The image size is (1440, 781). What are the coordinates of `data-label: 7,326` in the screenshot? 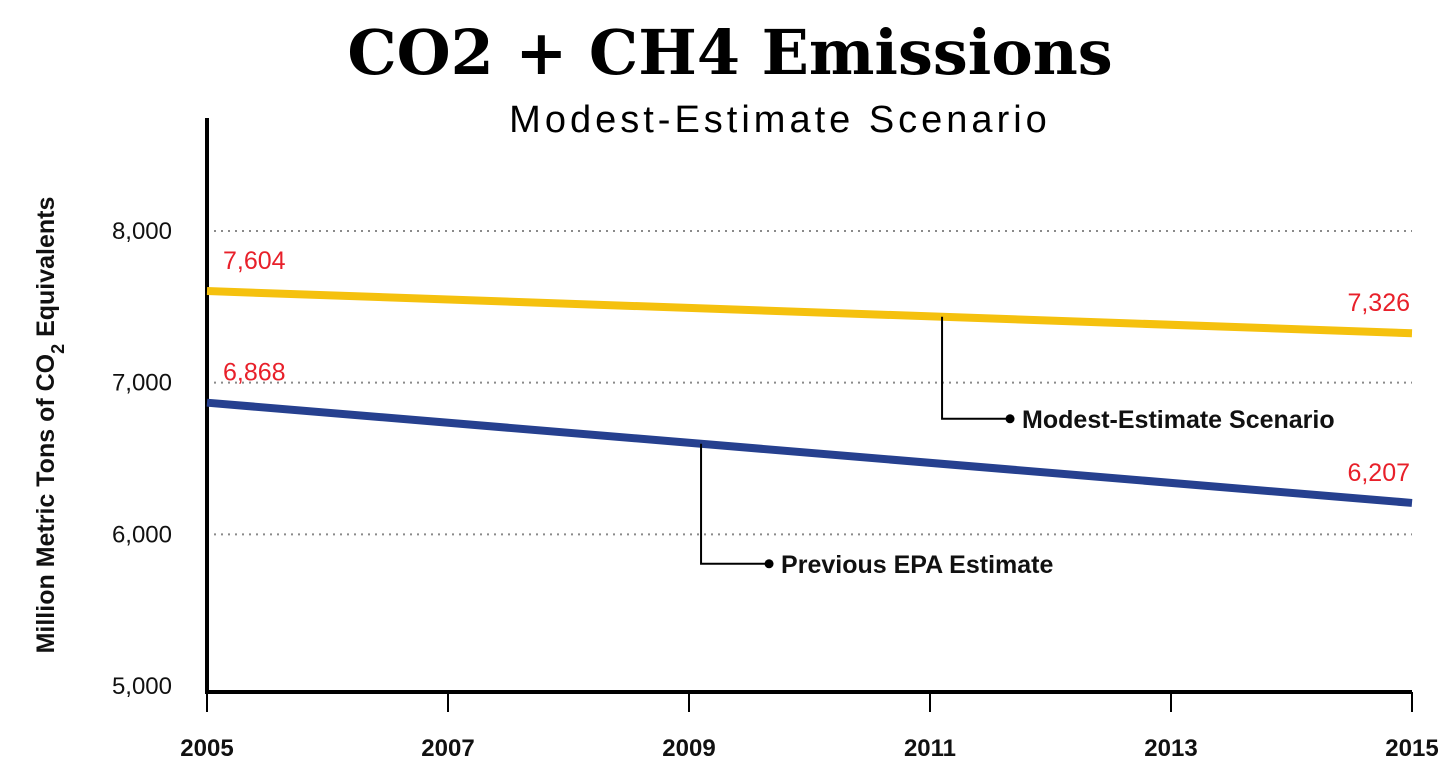 It's located at (1378, 303).